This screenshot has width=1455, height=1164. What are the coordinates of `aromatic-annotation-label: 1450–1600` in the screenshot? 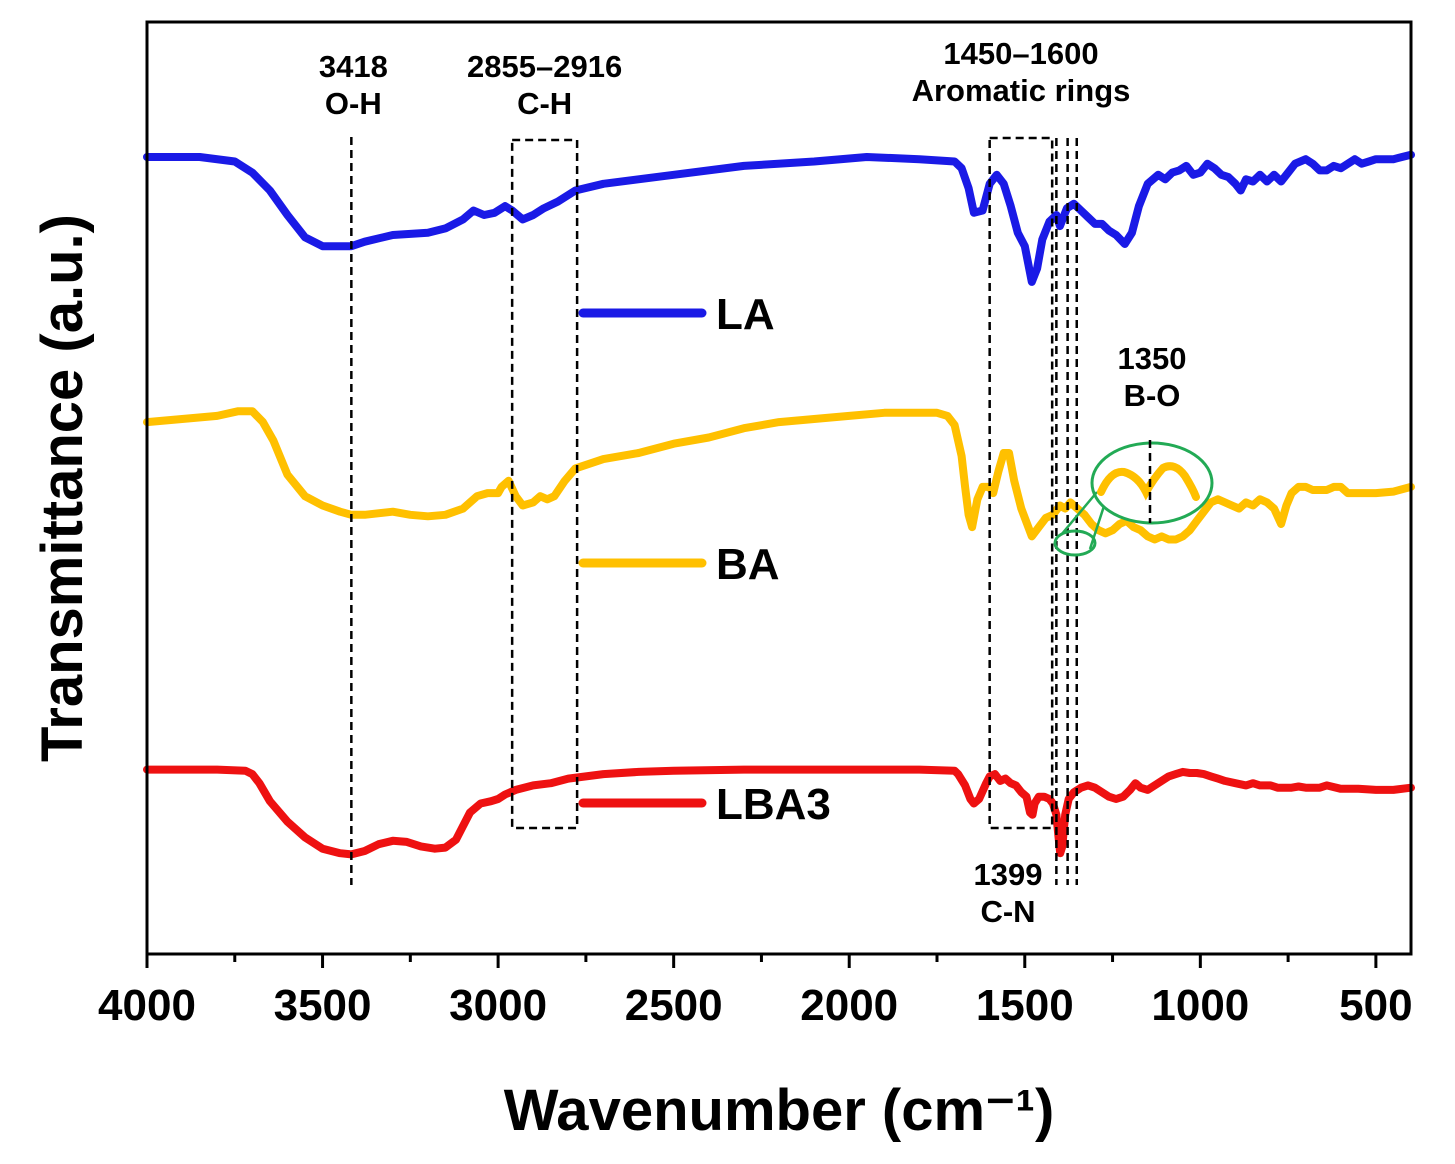 It's located at (1020, 53).